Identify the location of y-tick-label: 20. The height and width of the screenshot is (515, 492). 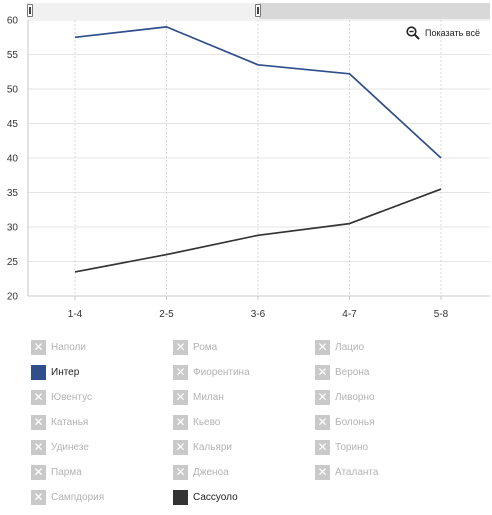
(13, 297).